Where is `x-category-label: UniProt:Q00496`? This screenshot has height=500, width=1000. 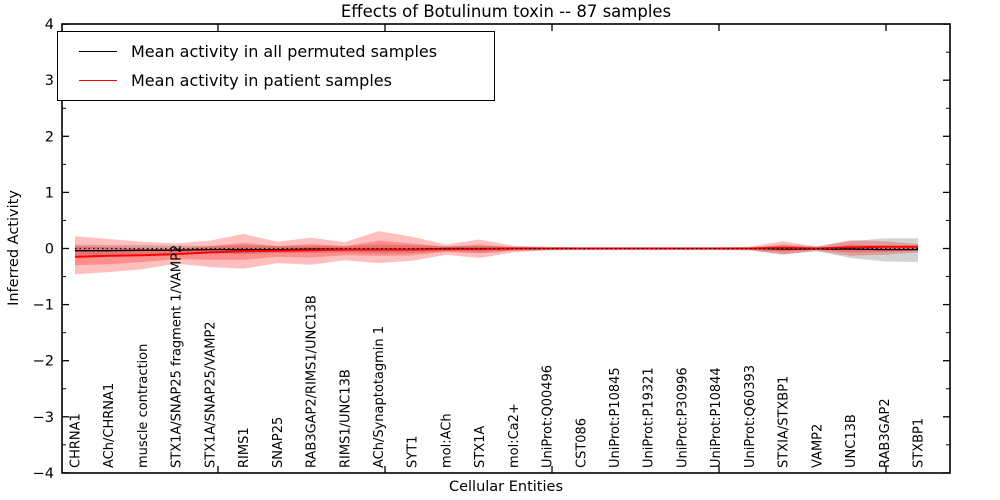 x-category-label: UniProt:Q00496 is located at coordinates (548, 416).